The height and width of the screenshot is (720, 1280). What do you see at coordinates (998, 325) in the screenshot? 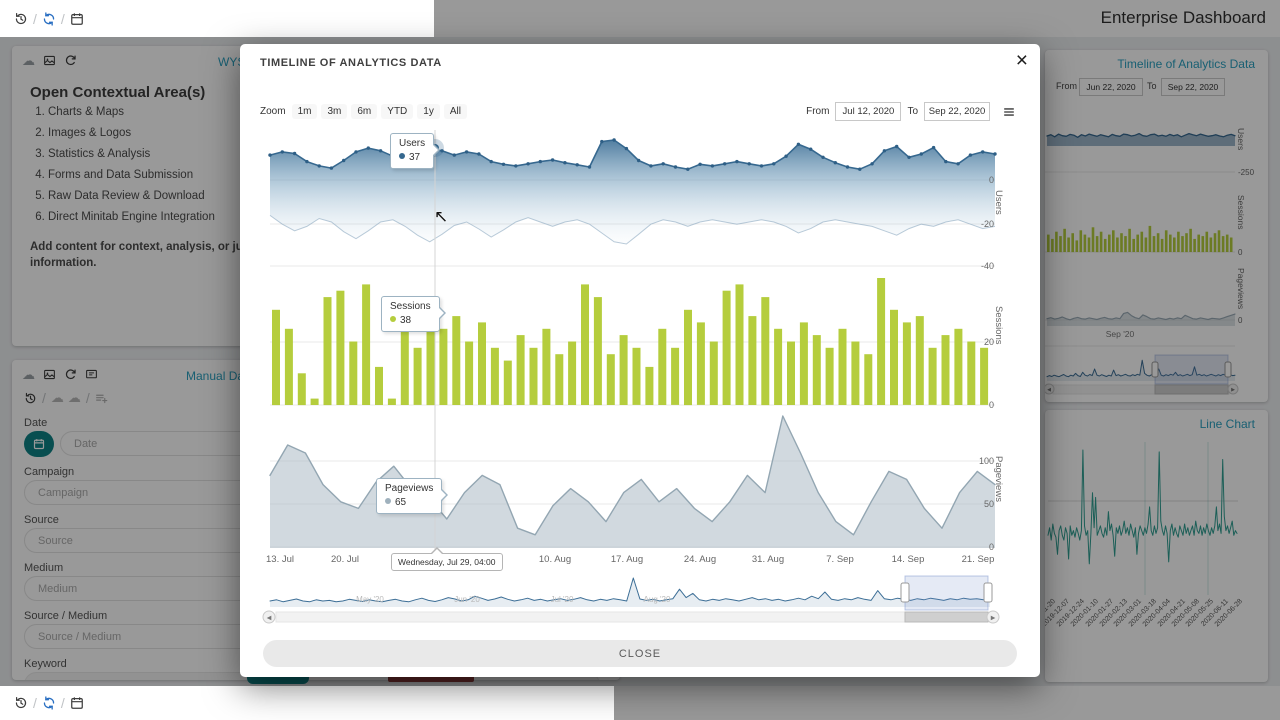
I see `sessions-axis-title: Sessions` at bounding box center [998, 325].